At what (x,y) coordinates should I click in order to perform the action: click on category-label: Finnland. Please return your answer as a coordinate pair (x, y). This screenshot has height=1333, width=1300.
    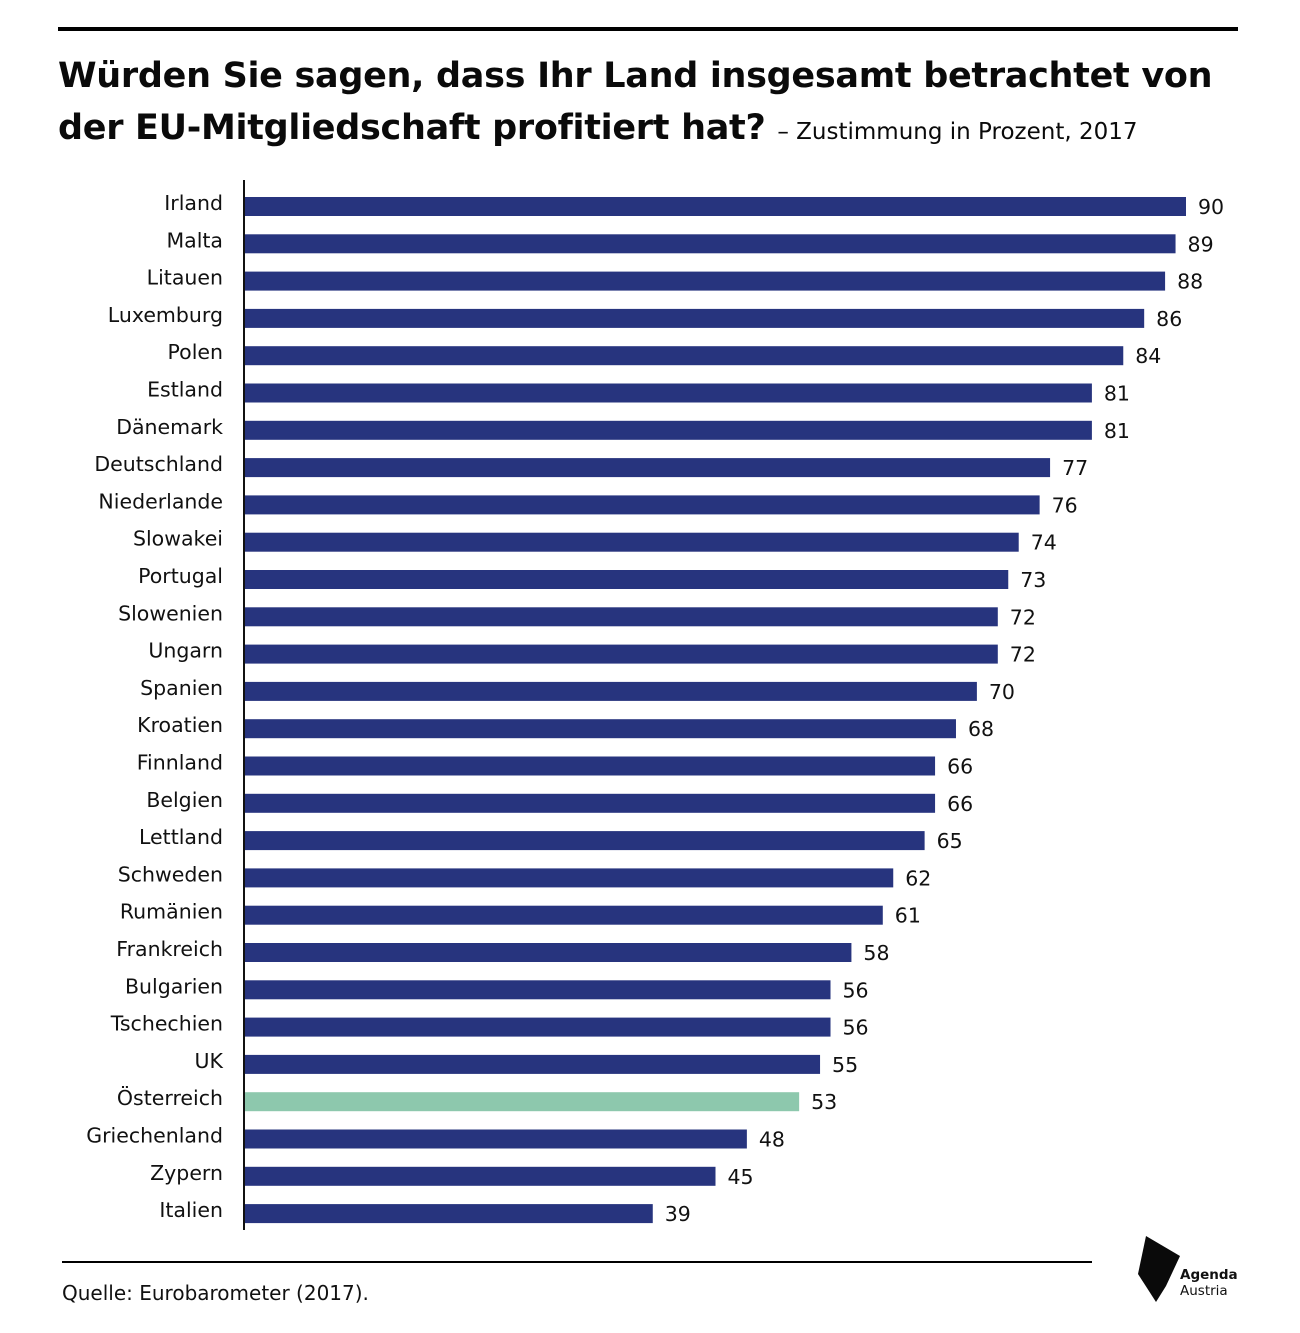
    Looking at the image, I should click on (180, 763).